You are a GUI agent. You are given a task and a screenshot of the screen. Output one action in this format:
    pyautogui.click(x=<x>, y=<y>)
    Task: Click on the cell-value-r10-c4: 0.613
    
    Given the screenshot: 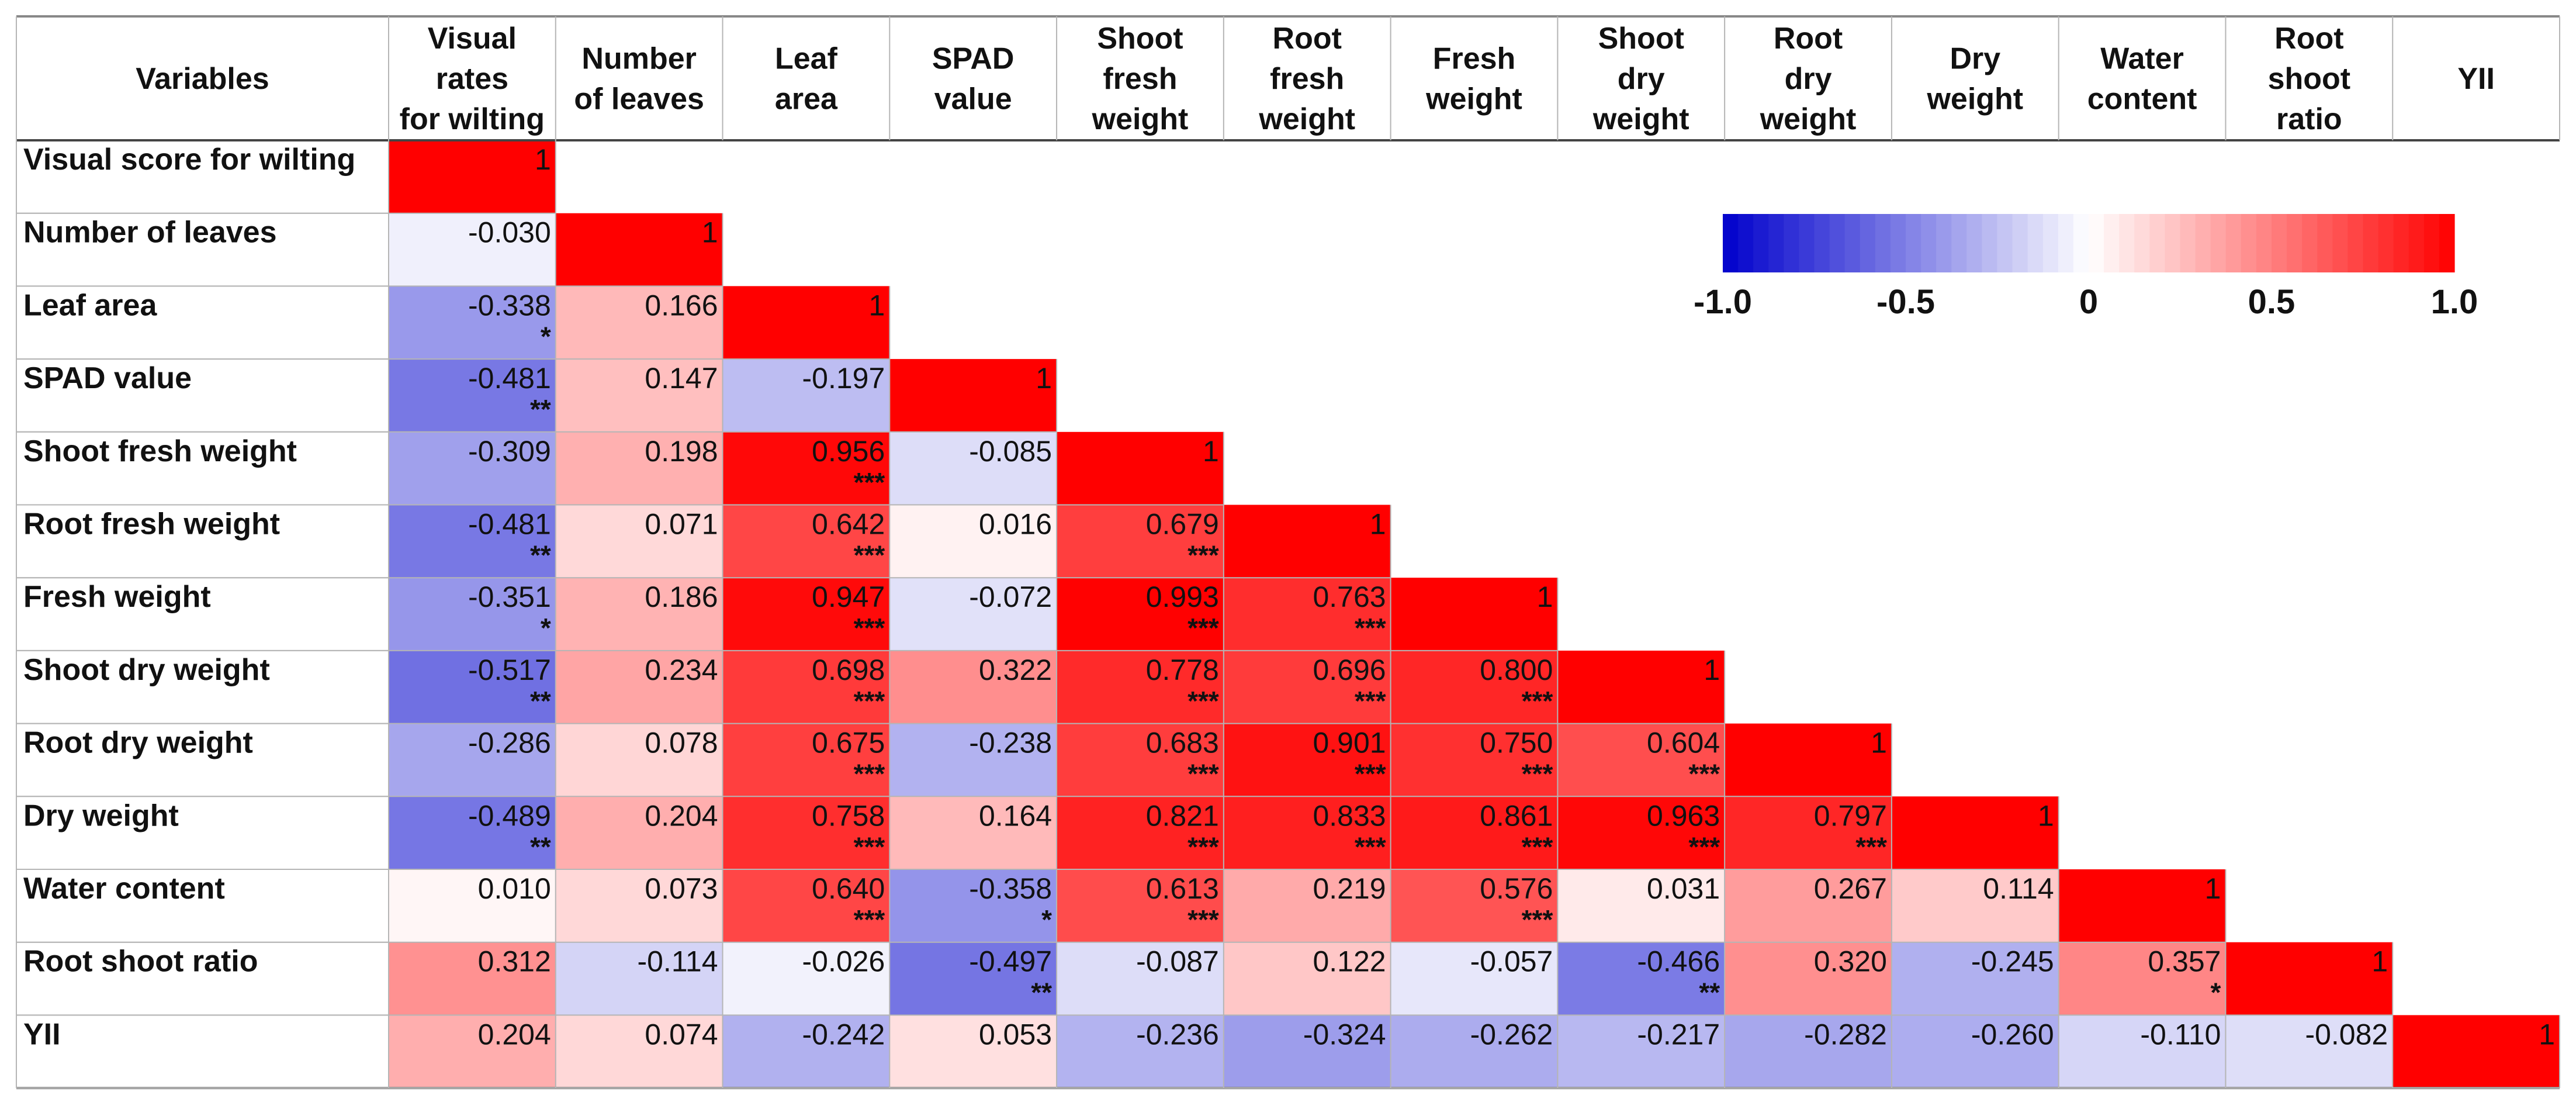 What is the action you would take?
    pyautogui.click(x=1183, y=888)
    